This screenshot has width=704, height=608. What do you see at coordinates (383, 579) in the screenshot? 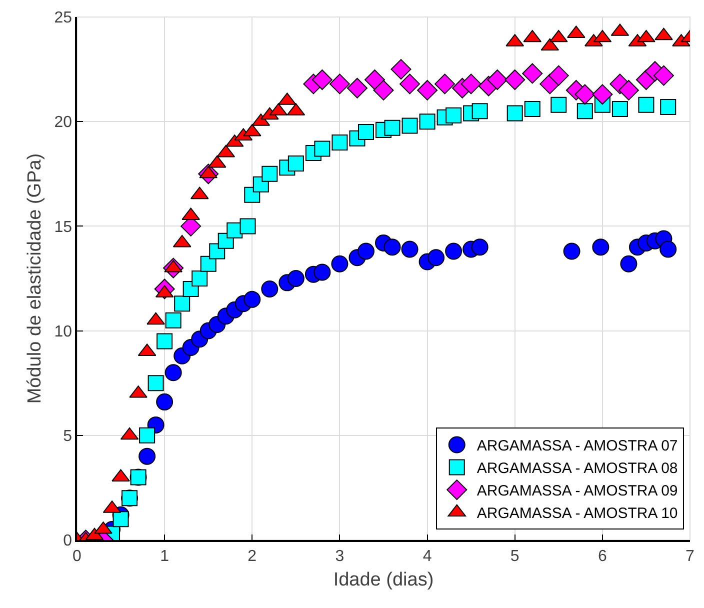
I see `x-axis-title: Idade (dias)` at bounding box center [383, 579].